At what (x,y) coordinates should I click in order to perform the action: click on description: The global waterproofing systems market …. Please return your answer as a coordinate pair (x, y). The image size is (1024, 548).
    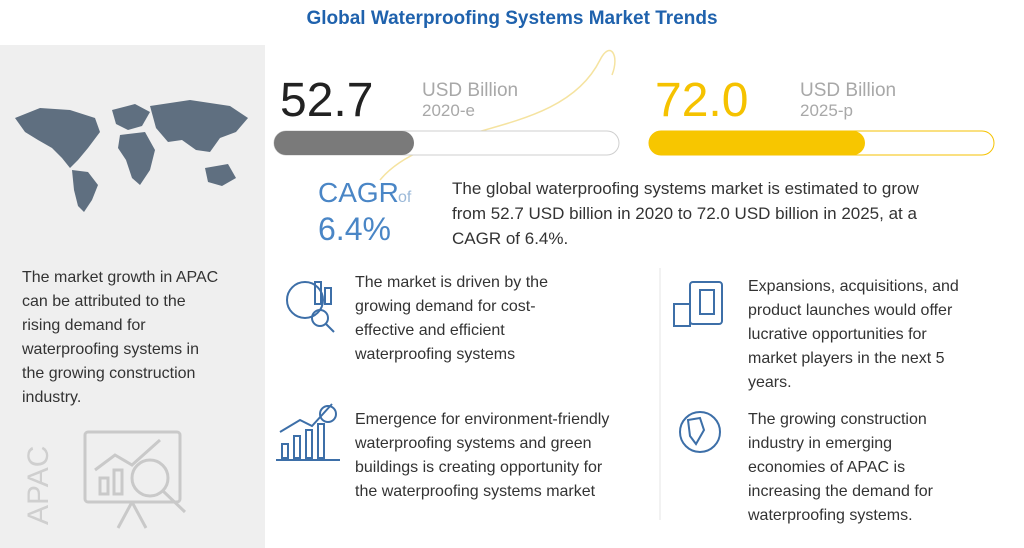
    Looking at the image, I should click on (685, 213).